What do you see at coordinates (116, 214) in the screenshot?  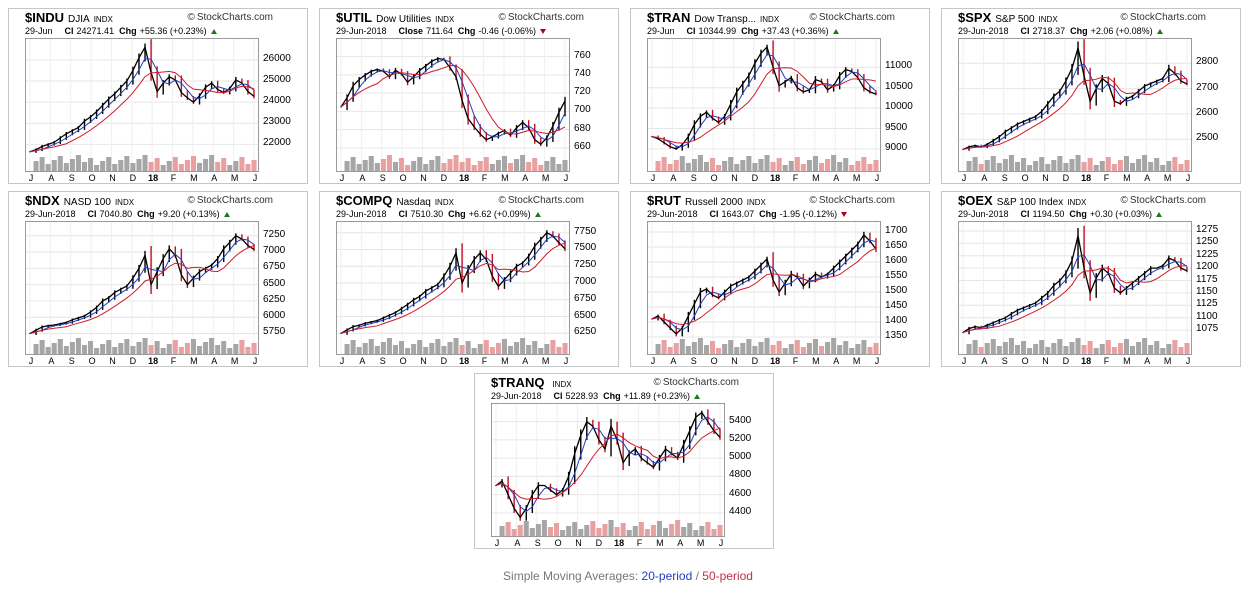 I see `last-value: 7040.80` at bounding box center [116, 214].